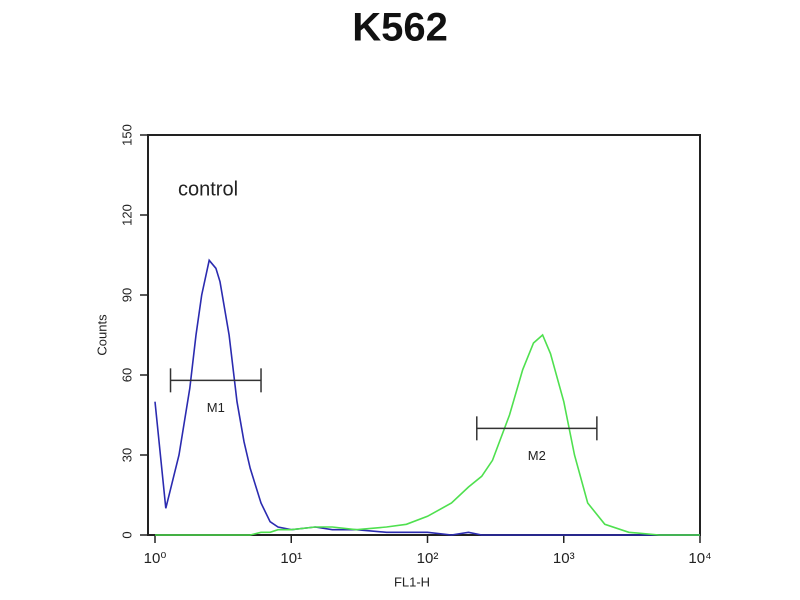  I want to click on y-tick-label: 60, so click(126, 375).